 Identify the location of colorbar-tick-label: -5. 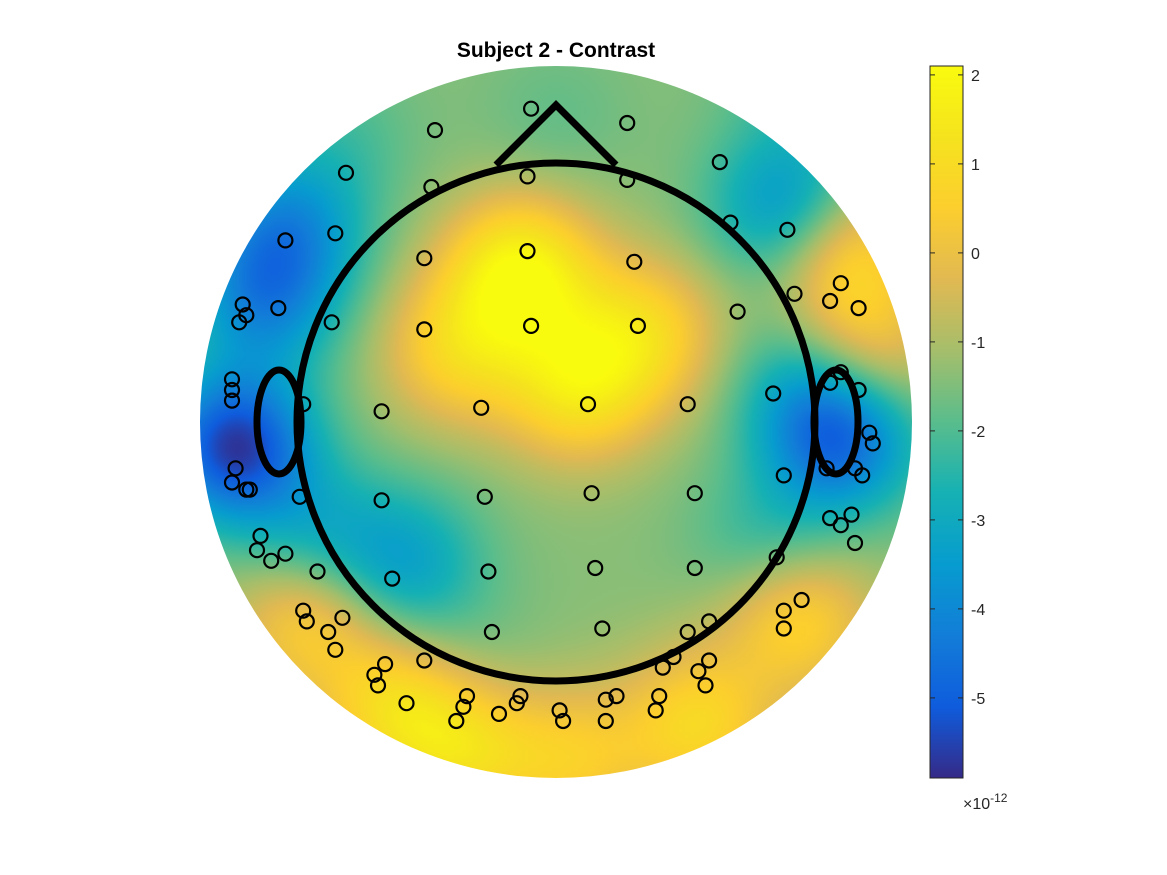
(978, 699).